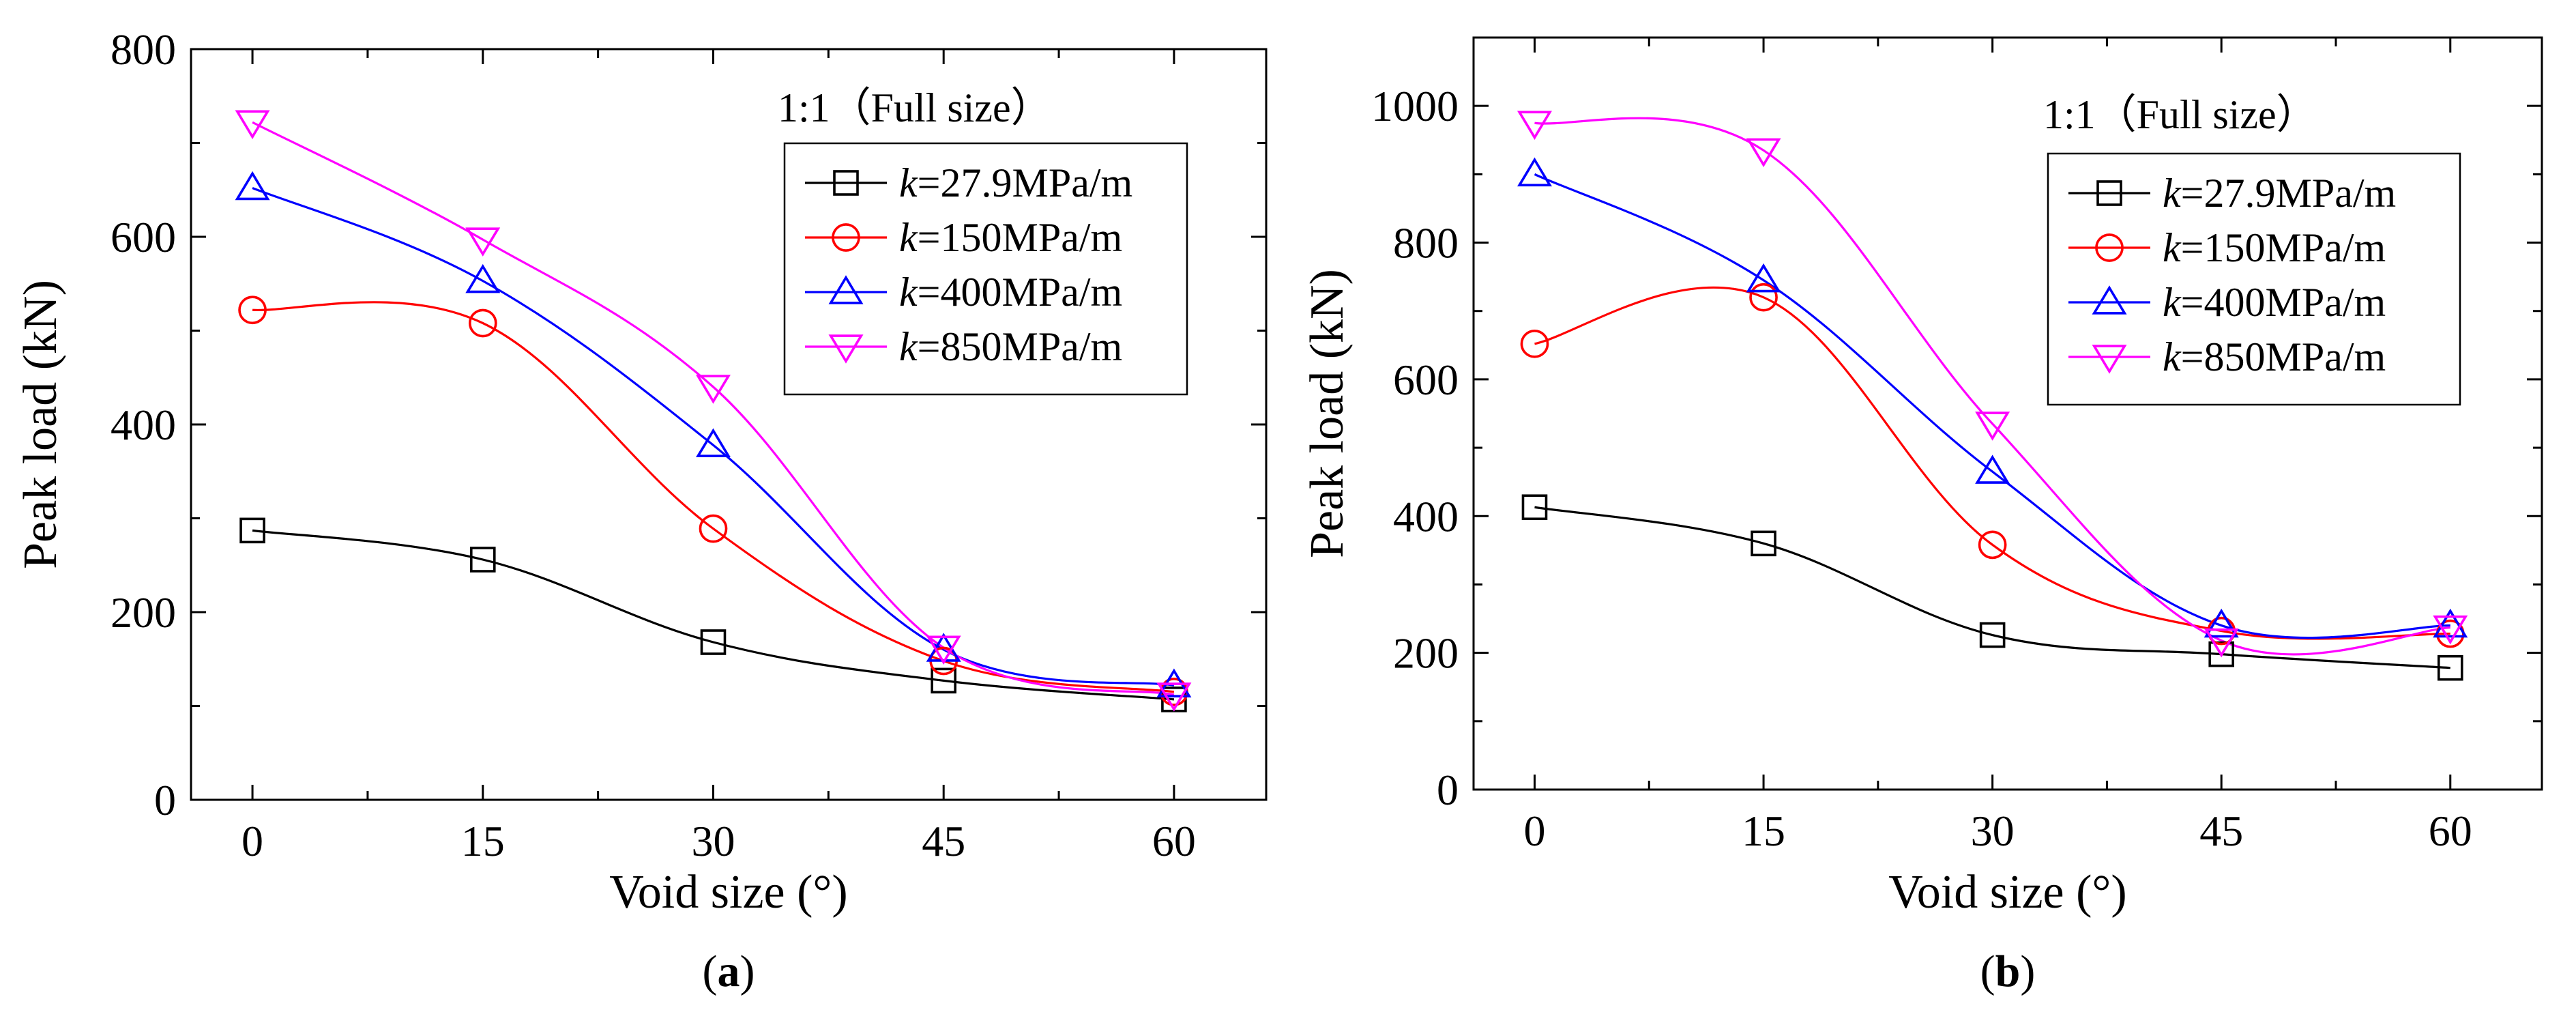 This screenshot has height=1025, width=2576. Describe the element at coordinates (2008, 971) in the screenshot. I see `panel-label-b: (b)` at that location.